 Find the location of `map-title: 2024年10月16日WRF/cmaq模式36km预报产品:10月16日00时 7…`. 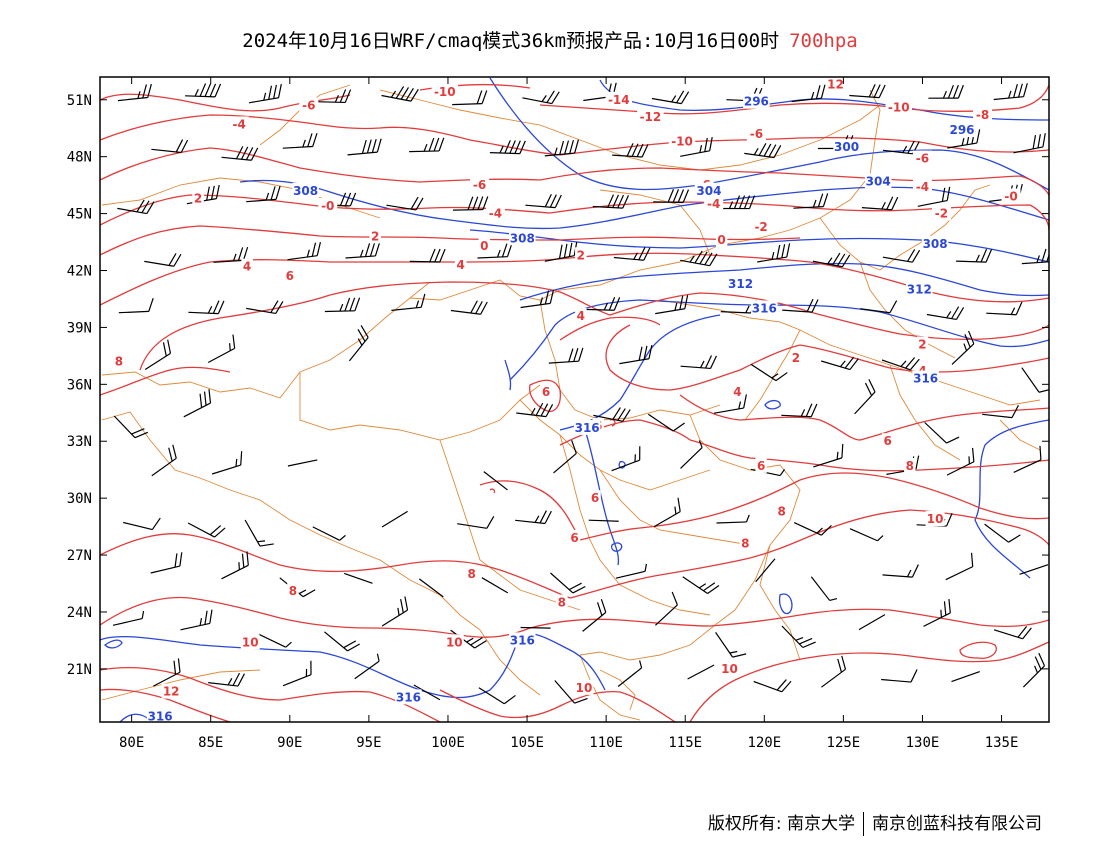

map-title: 2024年10月16日WRF/cmaq模式36km预报产品:10月16日00时 7… is located at coordinates (550, 39).